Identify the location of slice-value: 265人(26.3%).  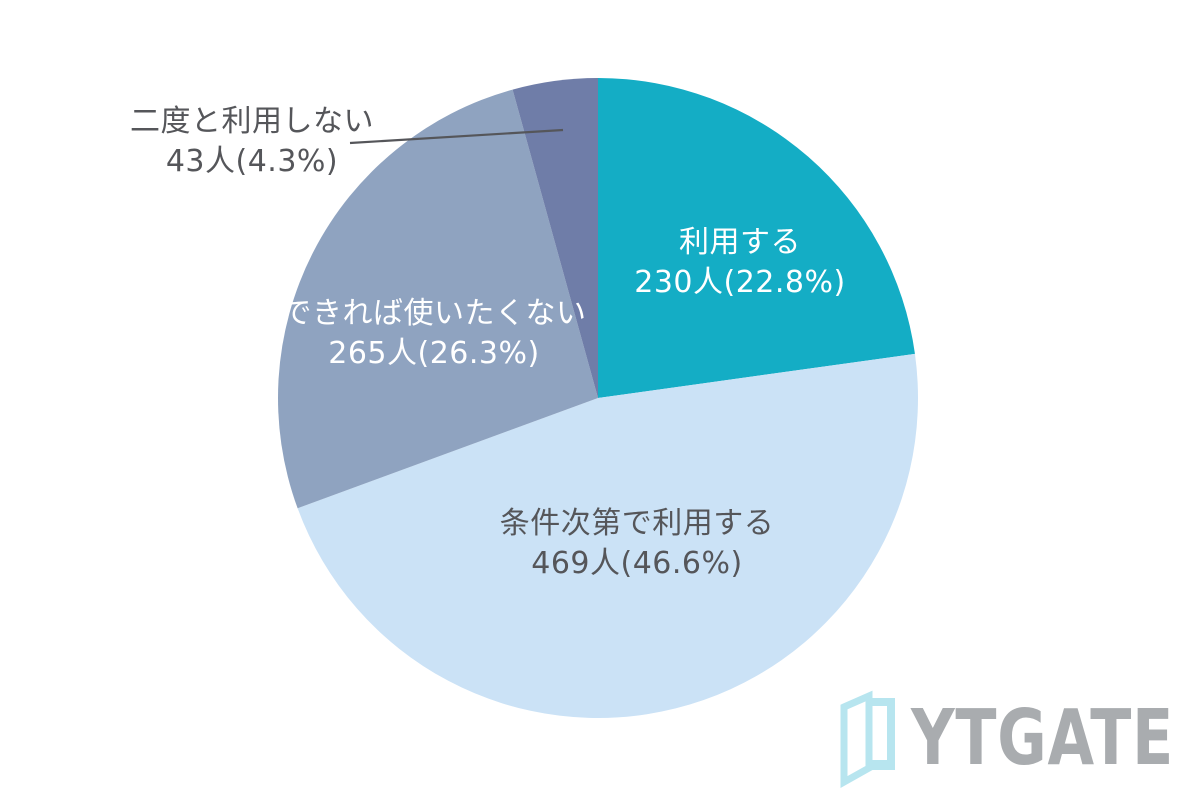
(434, 353).